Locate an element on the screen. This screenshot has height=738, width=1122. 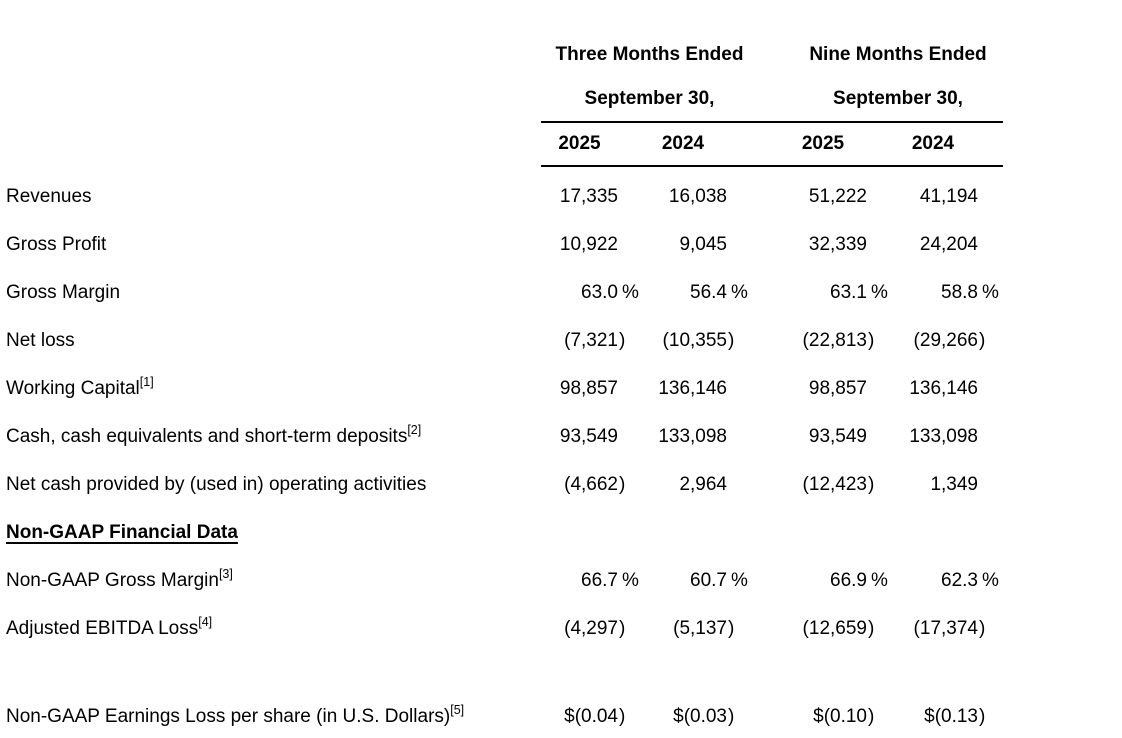
spacer-row is located at coordinates (561, 673).